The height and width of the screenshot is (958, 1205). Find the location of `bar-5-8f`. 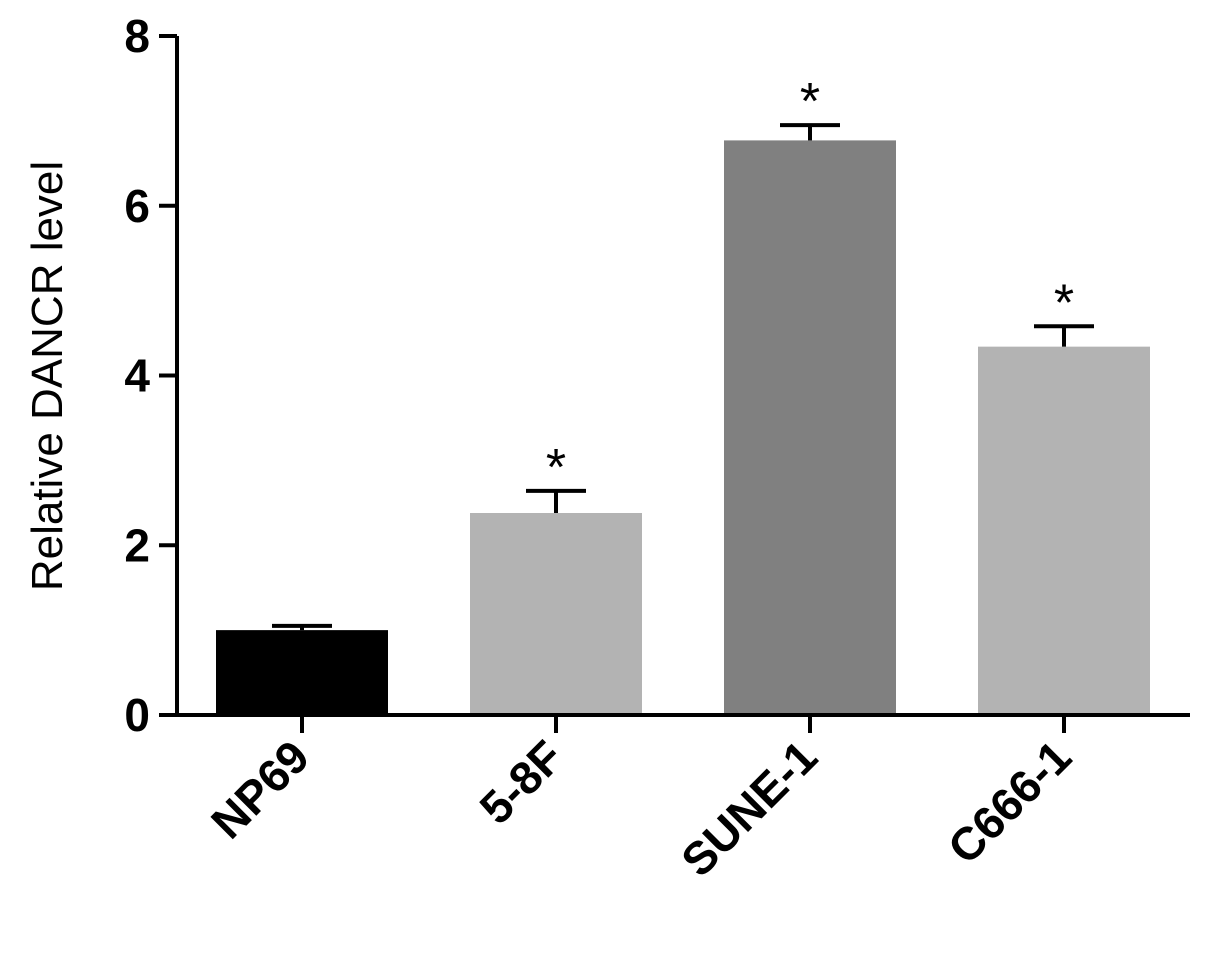

bar-5-8f is located at coordinates (556, 613).